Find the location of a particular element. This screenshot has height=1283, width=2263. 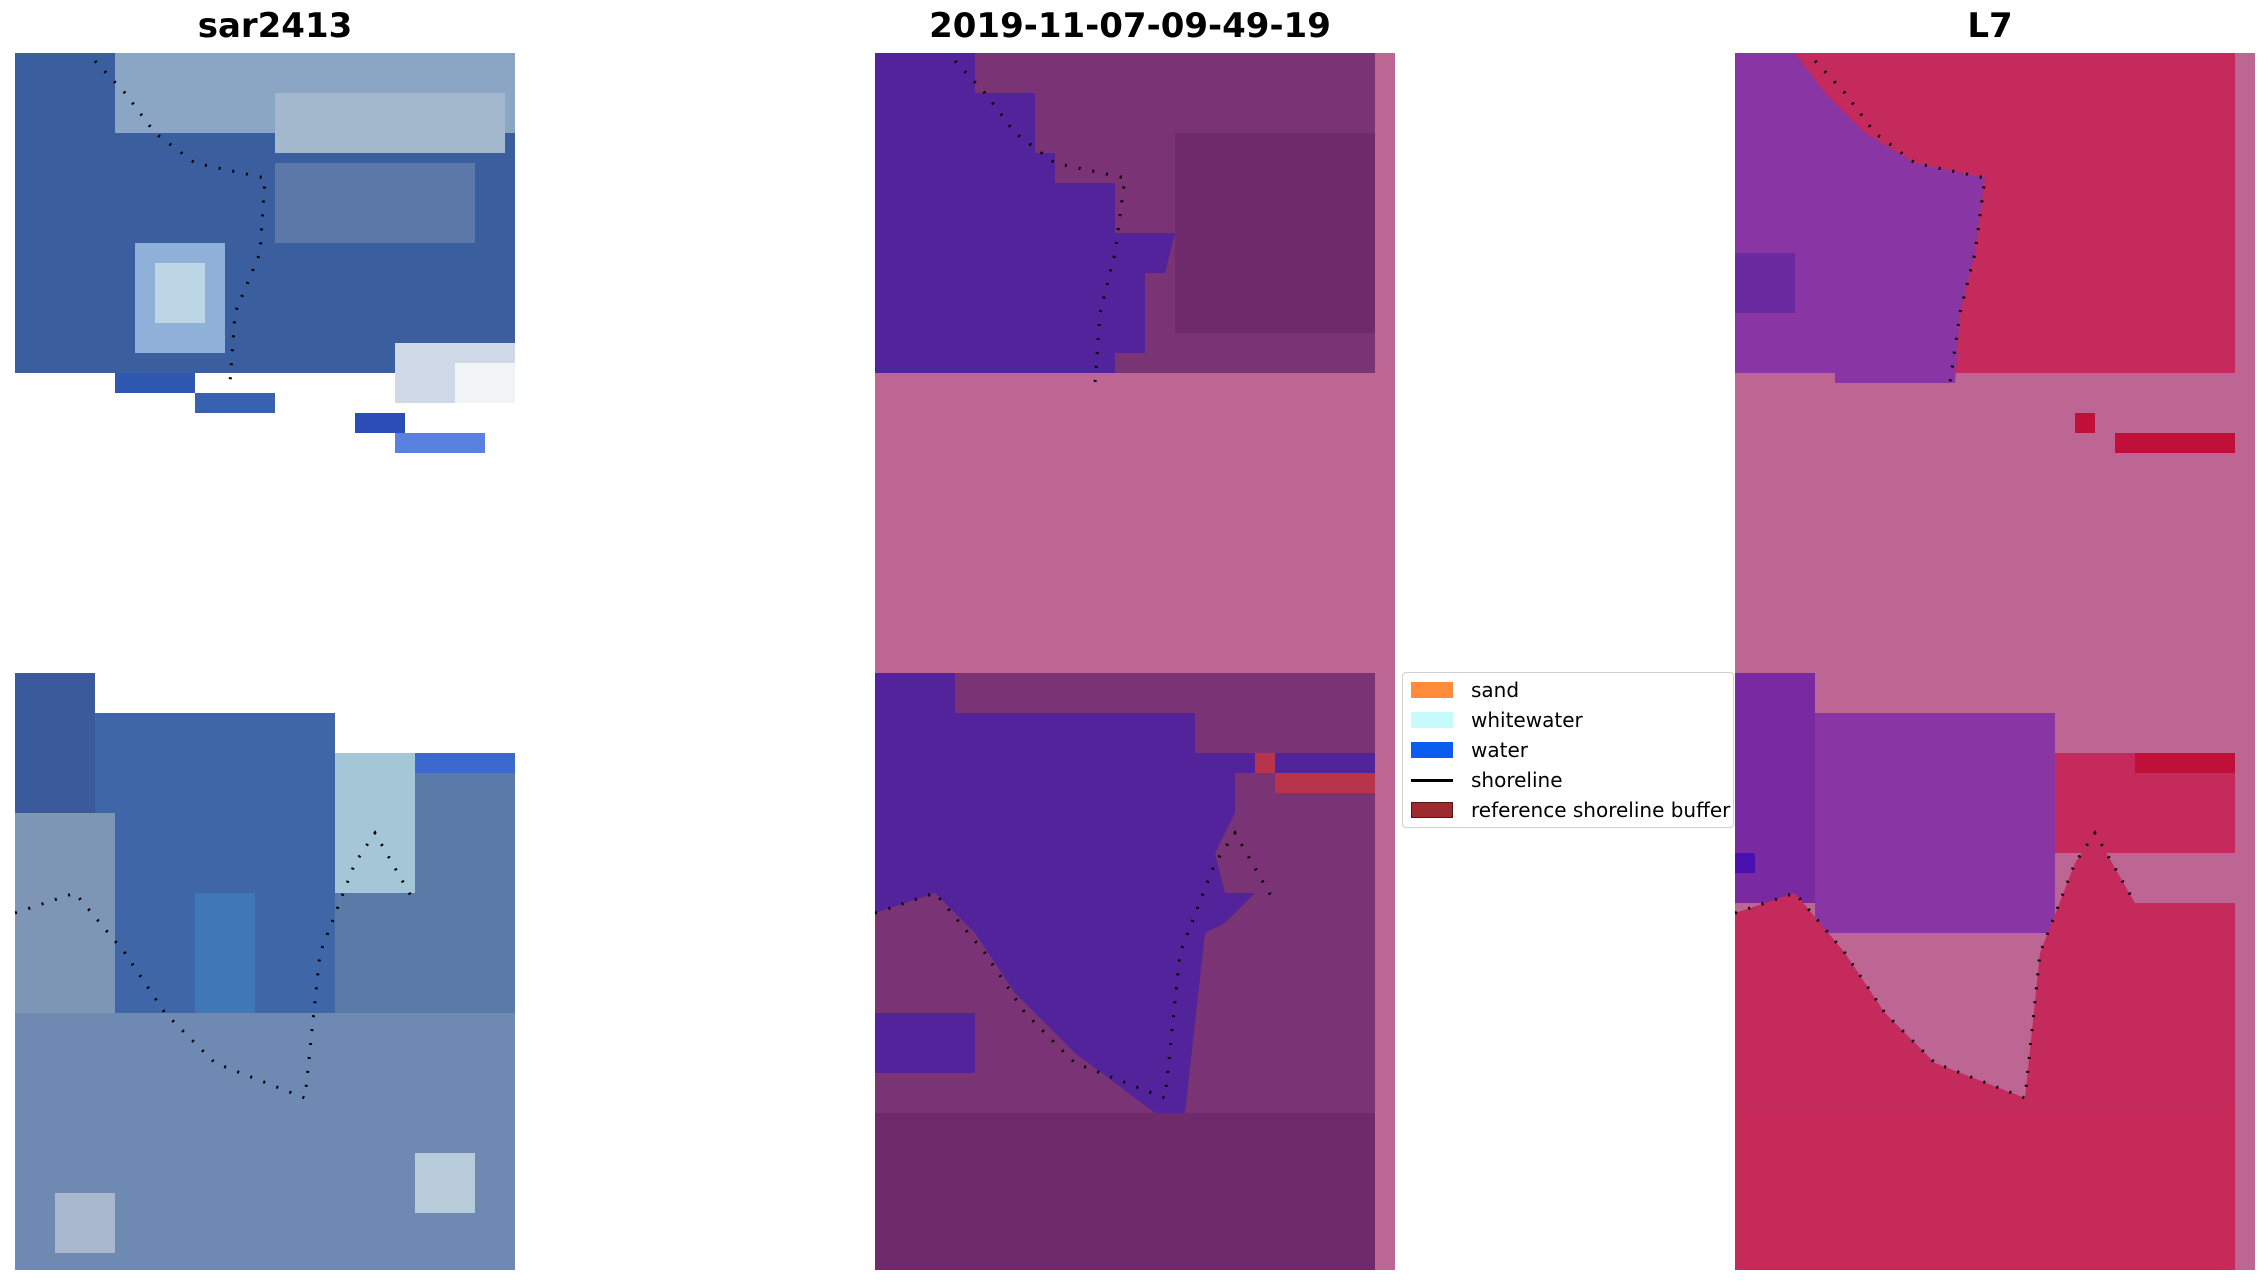

legend-label-reference-buffer: reference shoreline buffer is located at coordinates (1601, 810).